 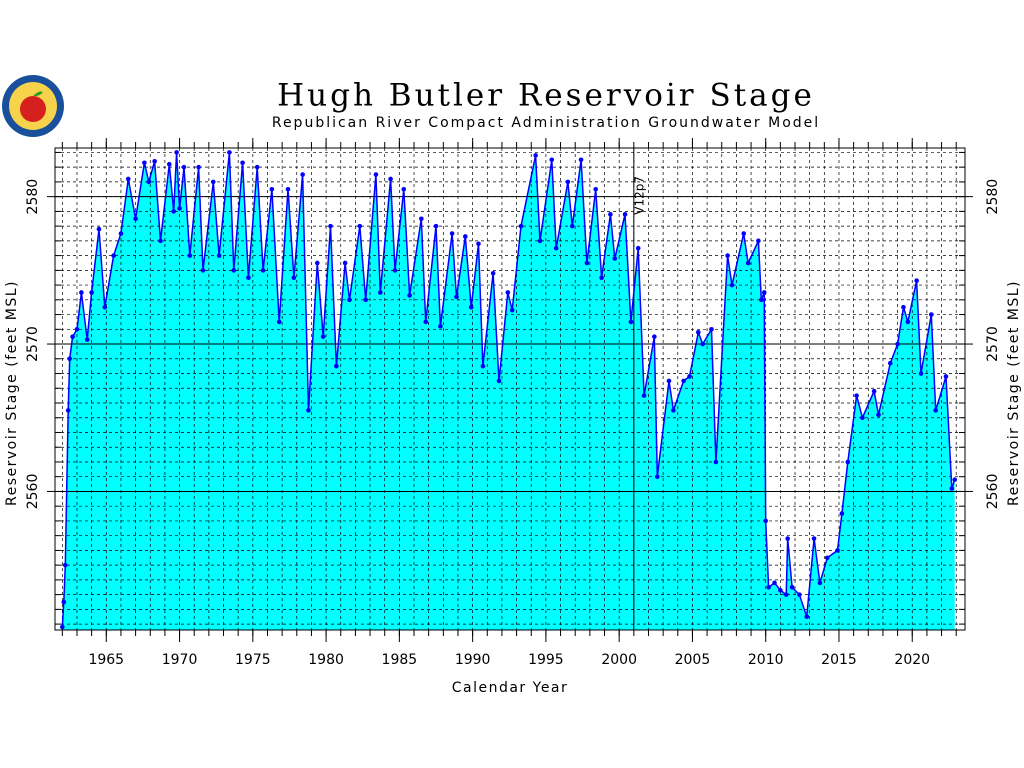 What do you see at coordinates (33, 344) in the screenshot?
I see `y-tick-label: 2570` at bounding box center [33, 344].